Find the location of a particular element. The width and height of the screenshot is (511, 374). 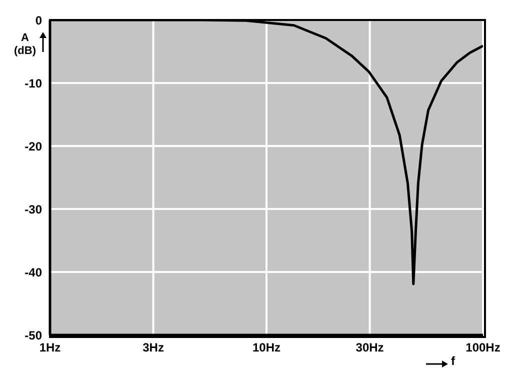

y-tick-label: -40 is located at coordinates (33, 272).